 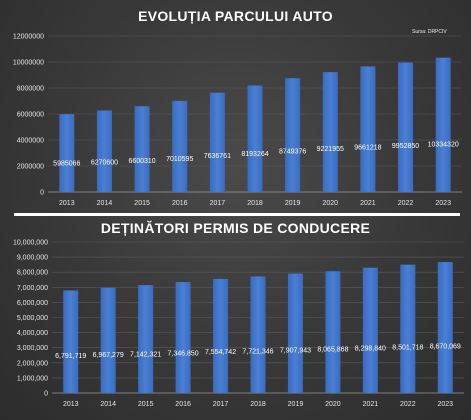 I want to click on bar-value-label: 7636761, so click(x=217, y=156).